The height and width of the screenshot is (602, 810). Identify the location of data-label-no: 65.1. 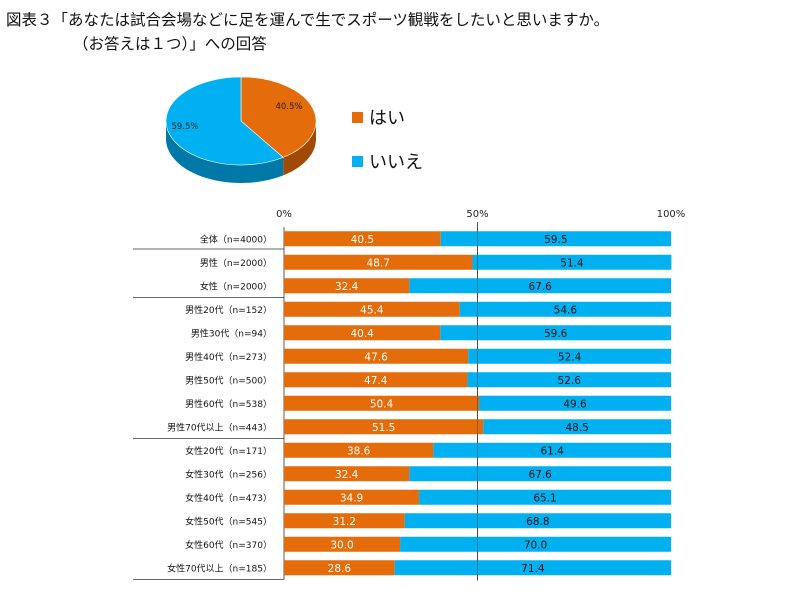
(544, 498).